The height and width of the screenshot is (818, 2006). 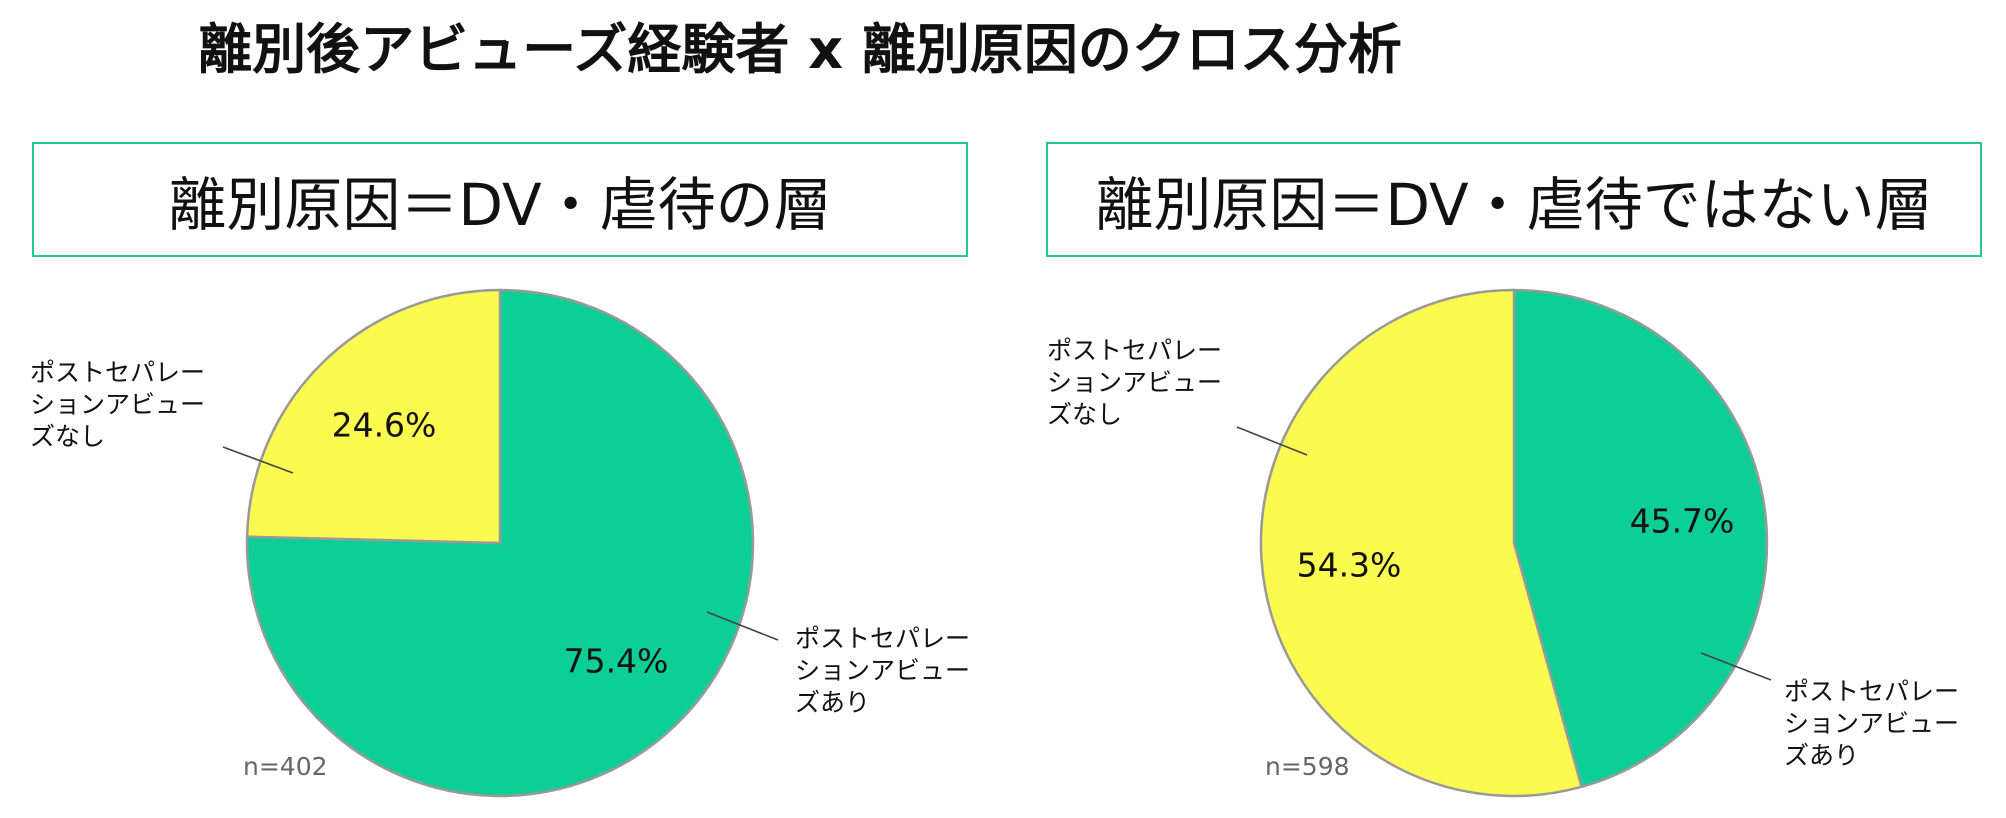 I want to click on slice-value-label: 75.4%, so click(x=616, y=661).